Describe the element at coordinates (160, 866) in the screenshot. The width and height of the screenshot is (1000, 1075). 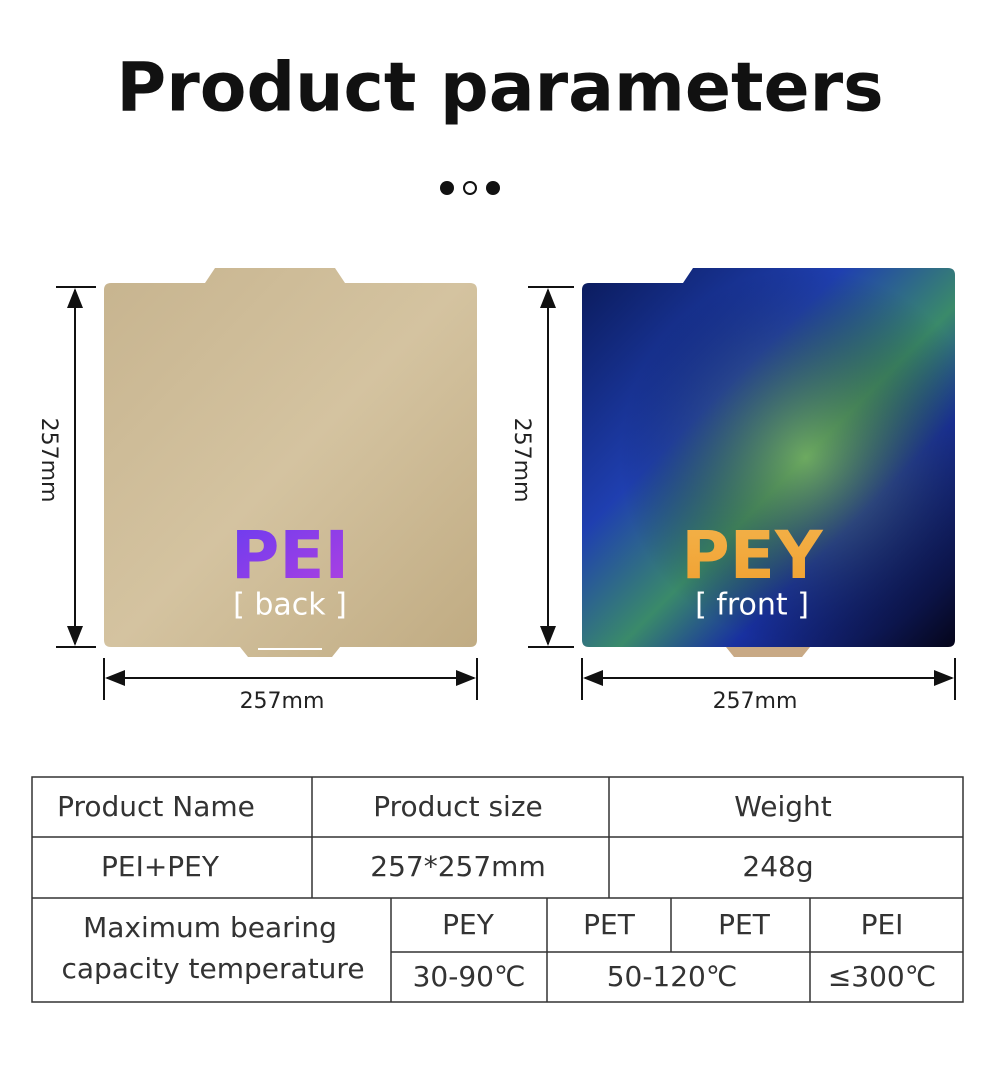
I see `cell: PEI+PEY` at that location.